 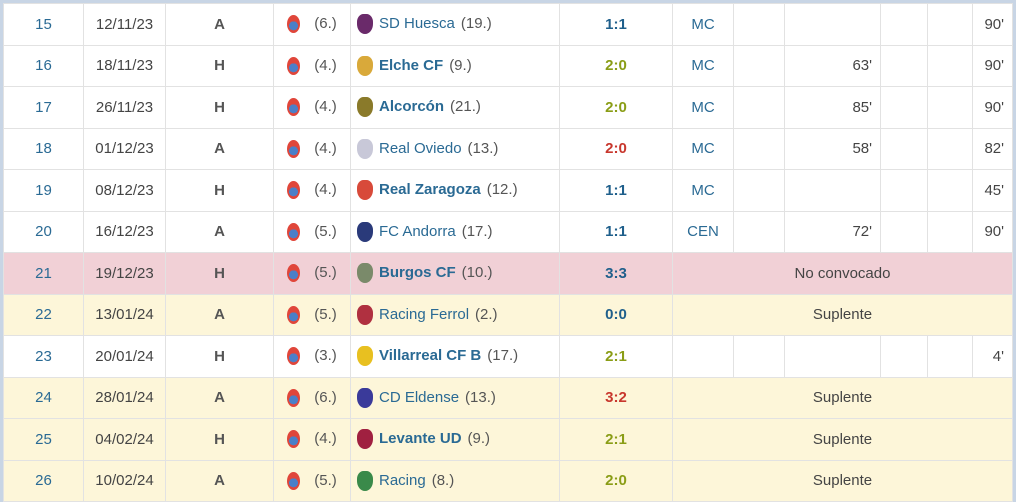 What do you see at coordinates (420, 439) in the screenshot?
I see `opponent-name: Levante UD` at bounding box center [420, 439].